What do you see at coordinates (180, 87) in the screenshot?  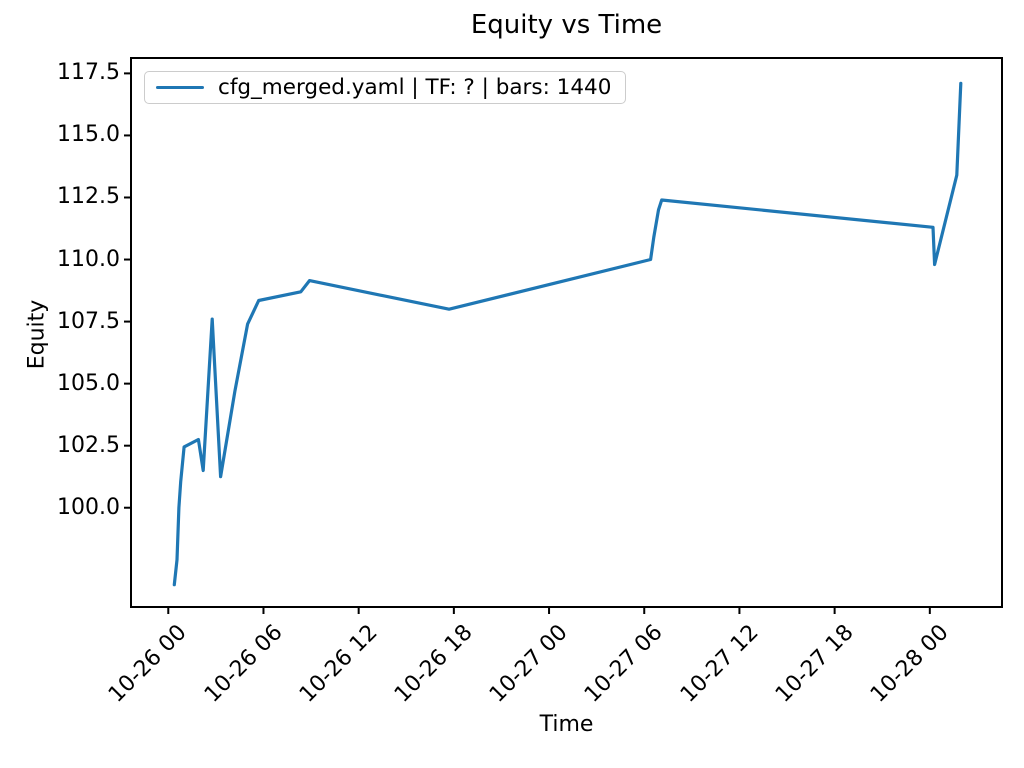 I see `legend-line-sample` at bounding box center [180, 87].